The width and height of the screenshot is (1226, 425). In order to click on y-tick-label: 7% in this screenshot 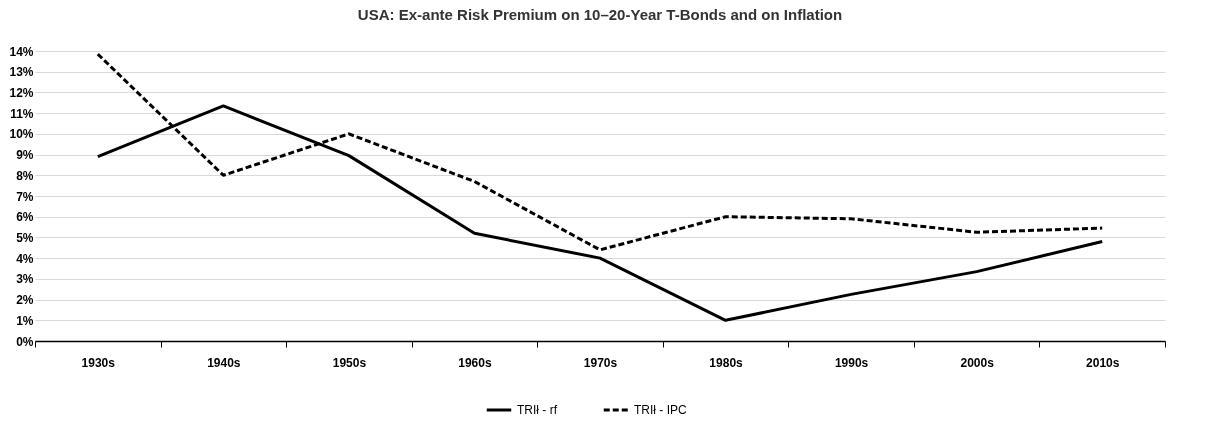, I will do `click(25, 196)`.